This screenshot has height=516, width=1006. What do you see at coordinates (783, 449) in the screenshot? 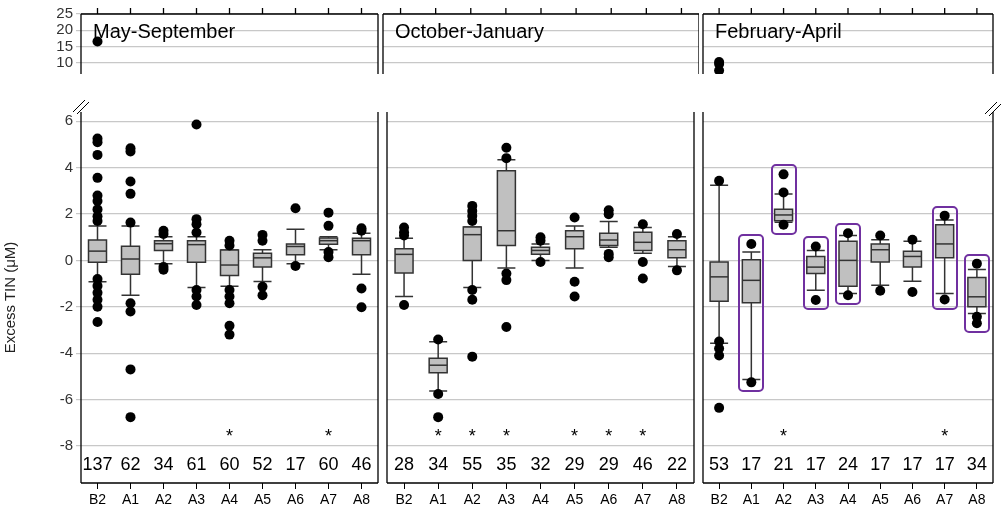
I see `annotation: * 21` at bounding box center [783, 449].